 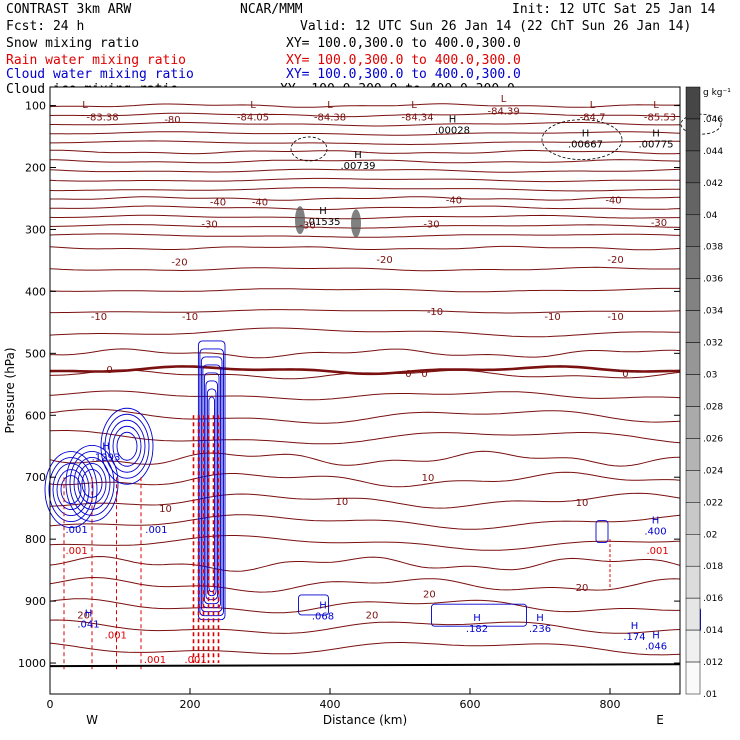 What do you see at coordinates (713, 471) in the screenshot?
I see `colorbar-tick-label: .024` at bounding box center [713, 471].